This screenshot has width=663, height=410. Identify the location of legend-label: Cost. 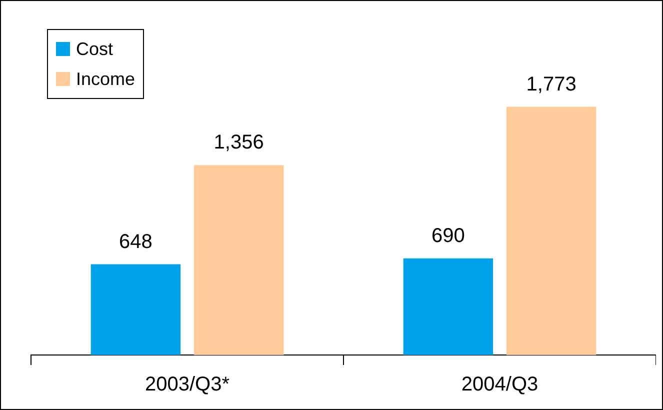
(95, 49).